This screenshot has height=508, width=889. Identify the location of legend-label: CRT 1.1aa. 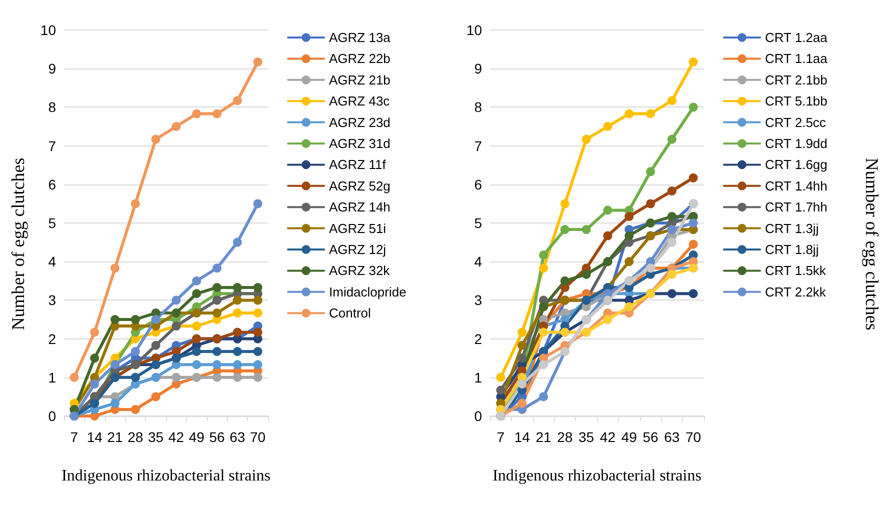
(796, 58).